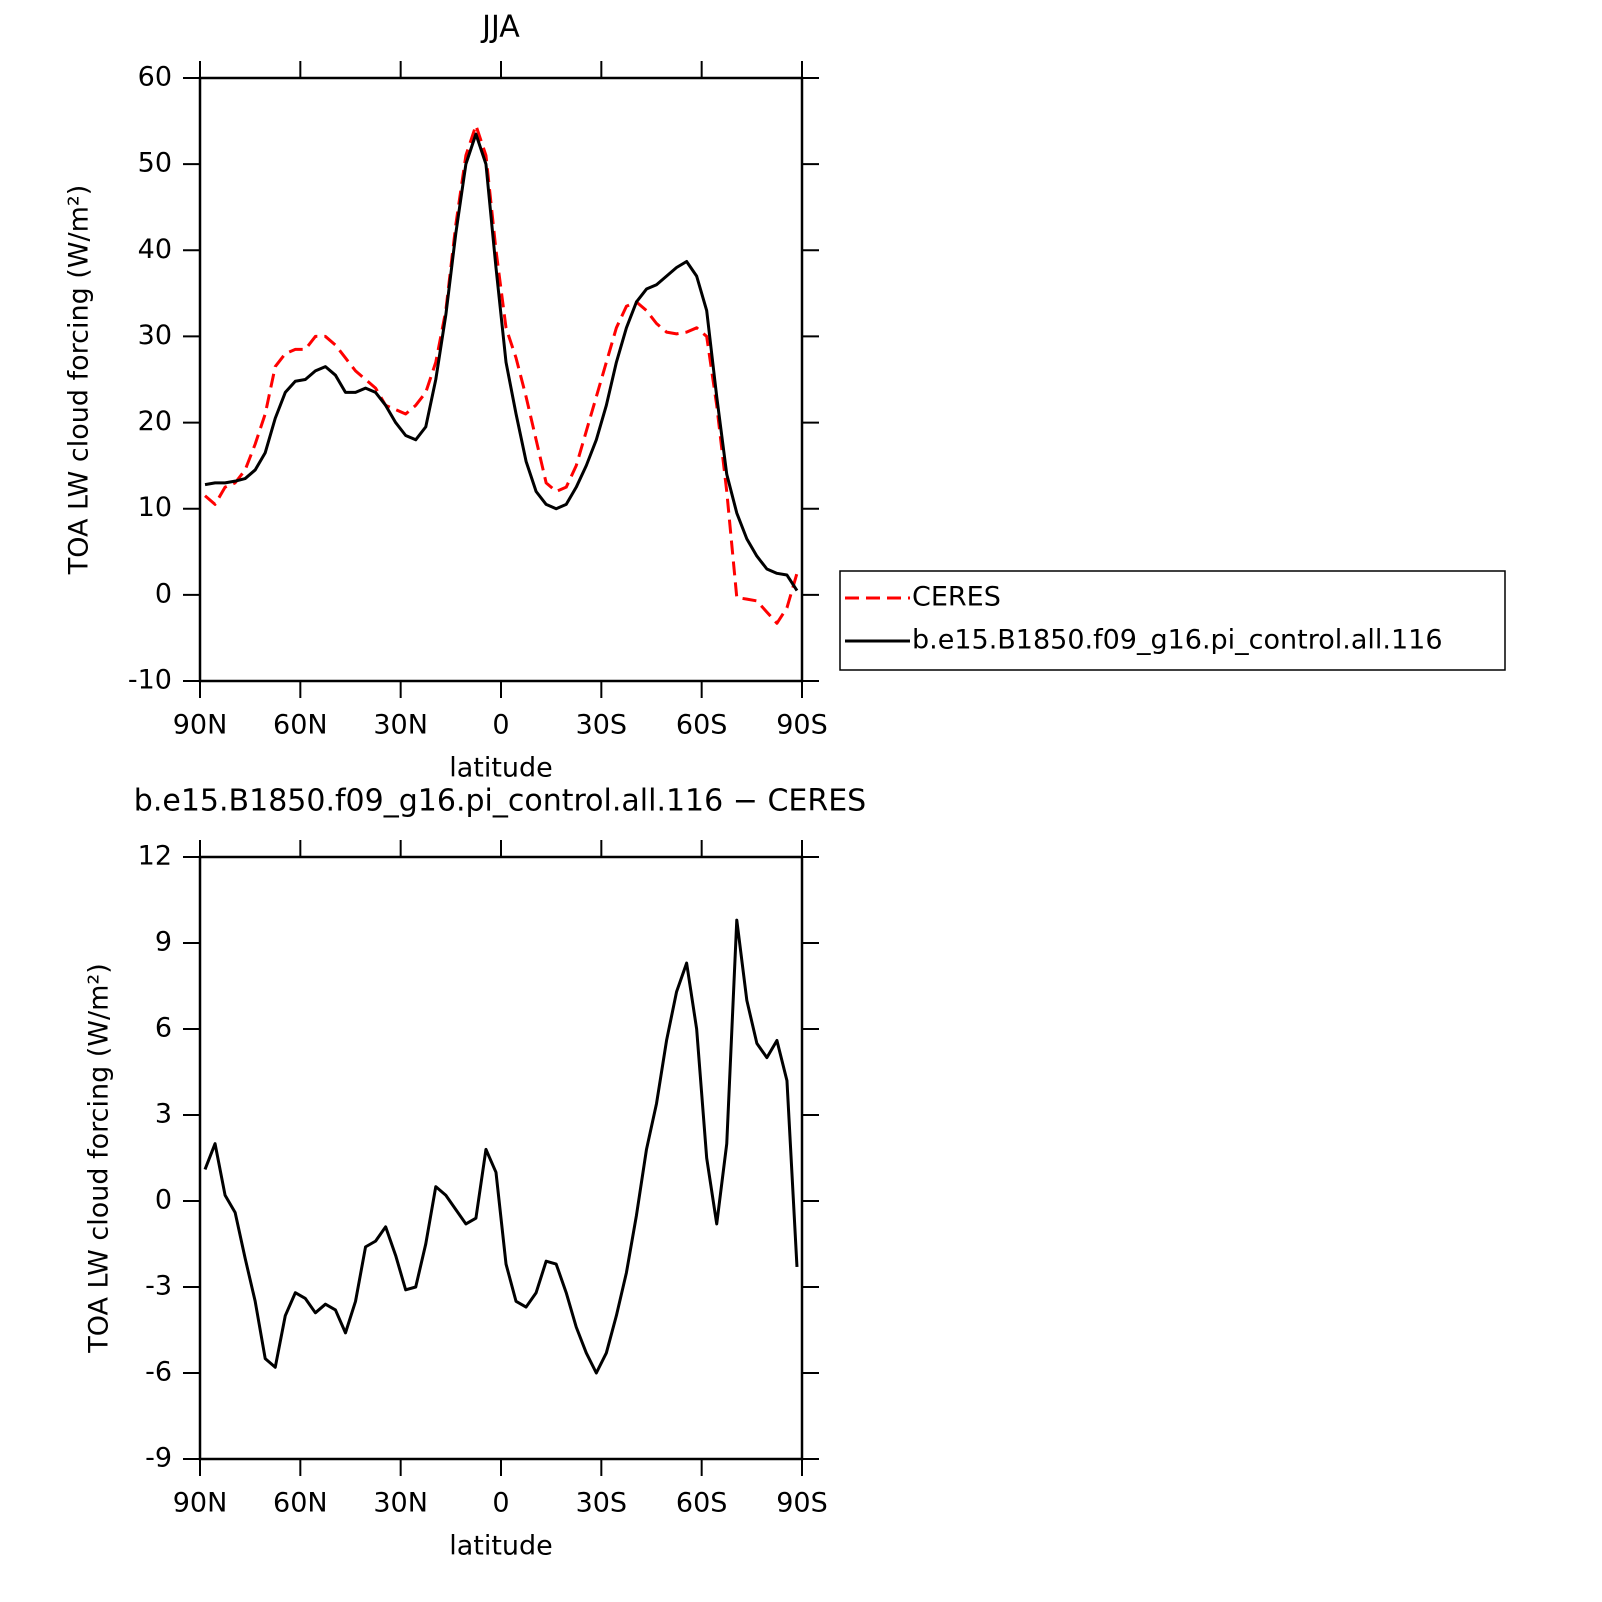 This screenshot has height=1602, width=1602. Describe the element at coordinates (1177, 640) in the screenshot. I see `legend-label: b.e15.B1850.f09_g16.pi_control.all.116` at that location.